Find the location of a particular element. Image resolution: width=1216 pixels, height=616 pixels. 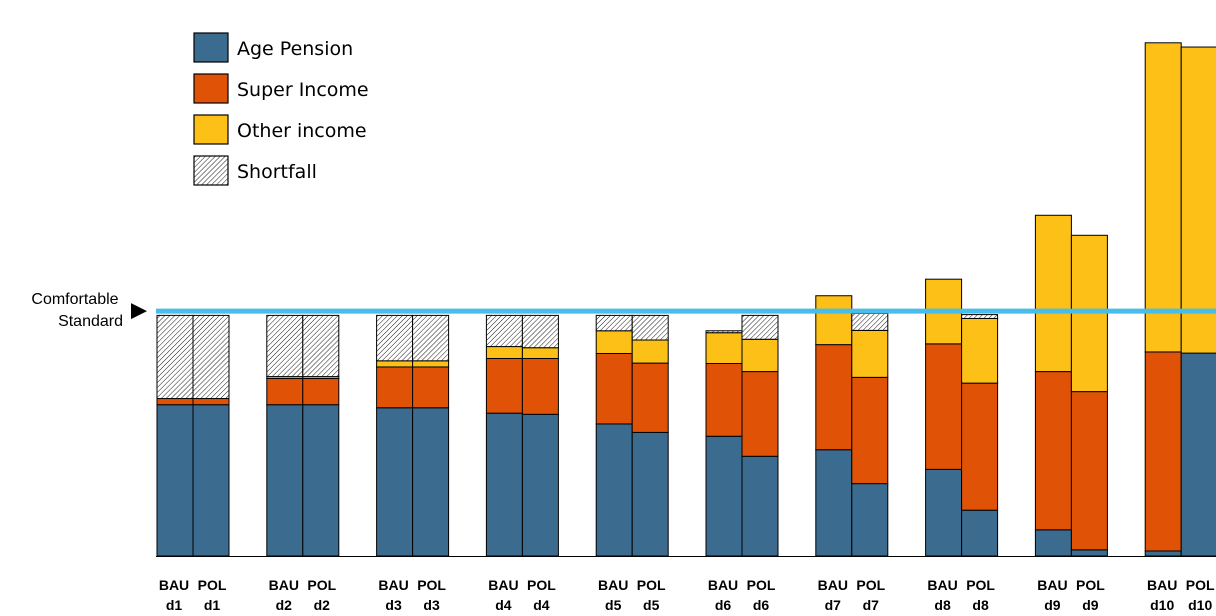

bar-segment-super-income-bau-d8 is located at coordinates (944, 406).